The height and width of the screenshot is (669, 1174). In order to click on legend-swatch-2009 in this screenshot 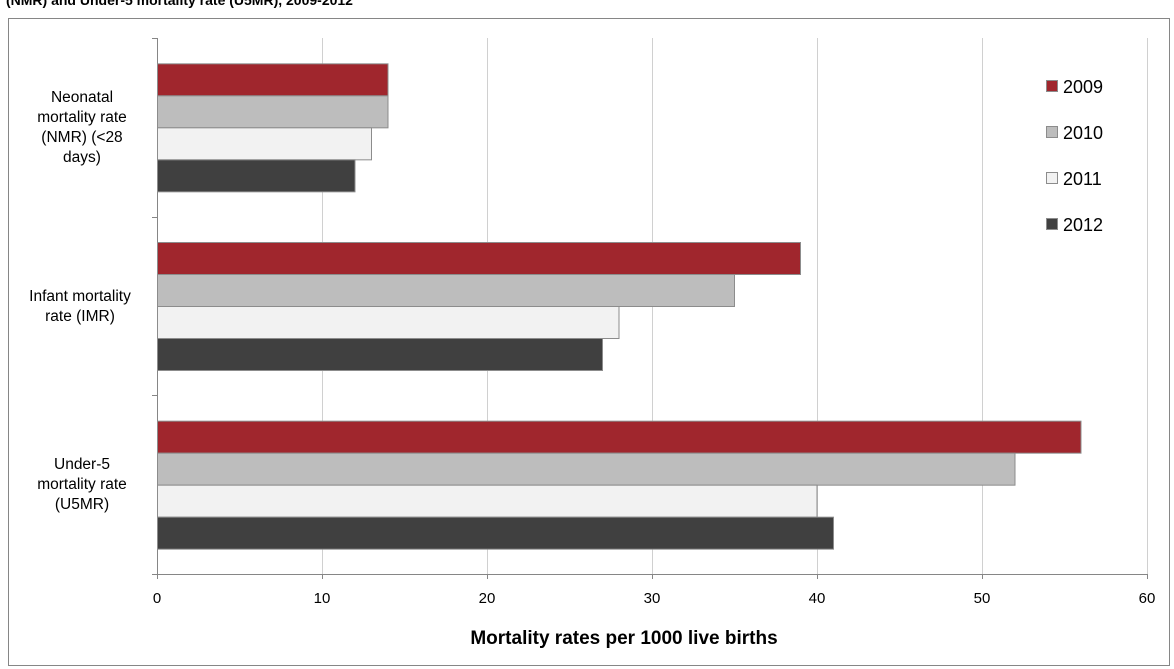, I will do `click(1052, 86)`.